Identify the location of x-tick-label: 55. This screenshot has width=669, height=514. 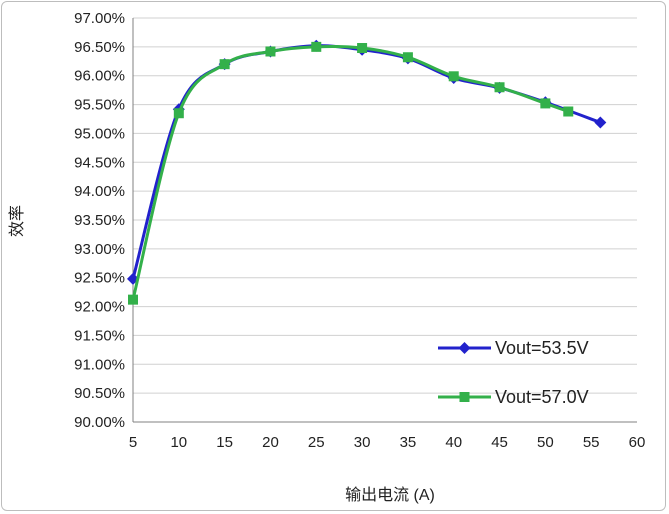
(591, 442).